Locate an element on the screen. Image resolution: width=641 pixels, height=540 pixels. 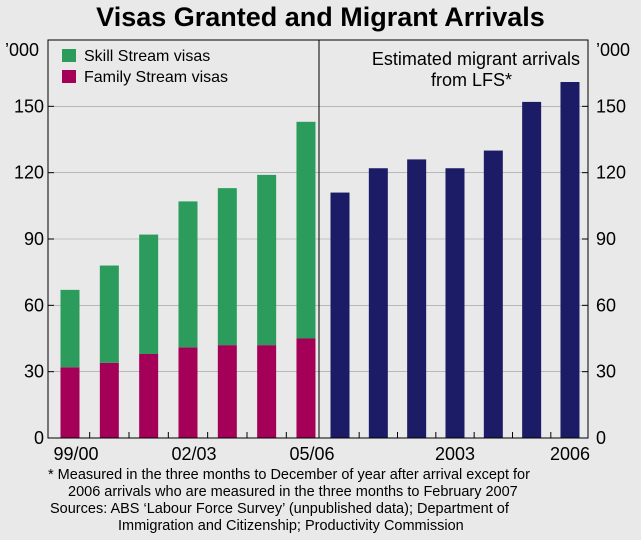
y-tick-label-right: 90 is located at coordinates (606, 239).